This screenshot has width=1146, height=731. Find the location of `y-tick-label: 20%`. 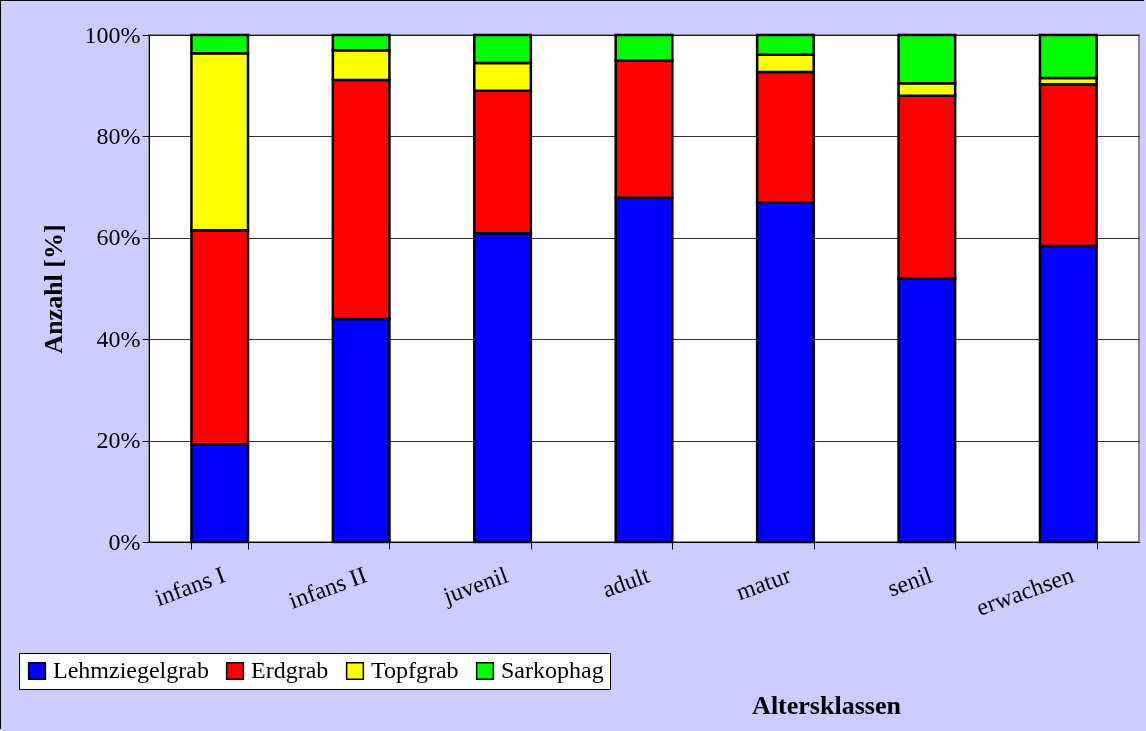

y-tick-label: 20% is located at coordinates (118, 440).